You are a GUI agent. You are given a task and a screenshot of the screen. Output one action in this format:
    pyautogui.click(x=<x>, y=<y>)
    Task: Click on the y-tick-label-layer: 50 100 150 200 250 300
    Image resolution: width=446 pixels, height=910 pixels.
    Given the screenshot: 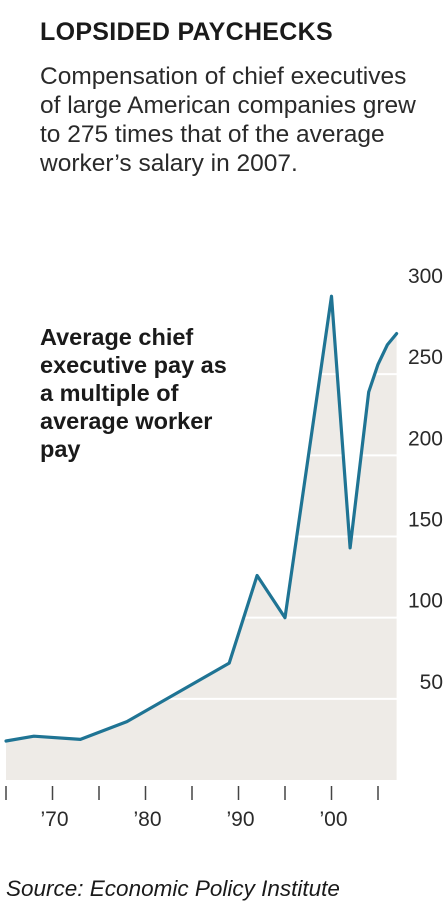 What is the action you would take?
    pyautogui.click(x=425, y=479)
    